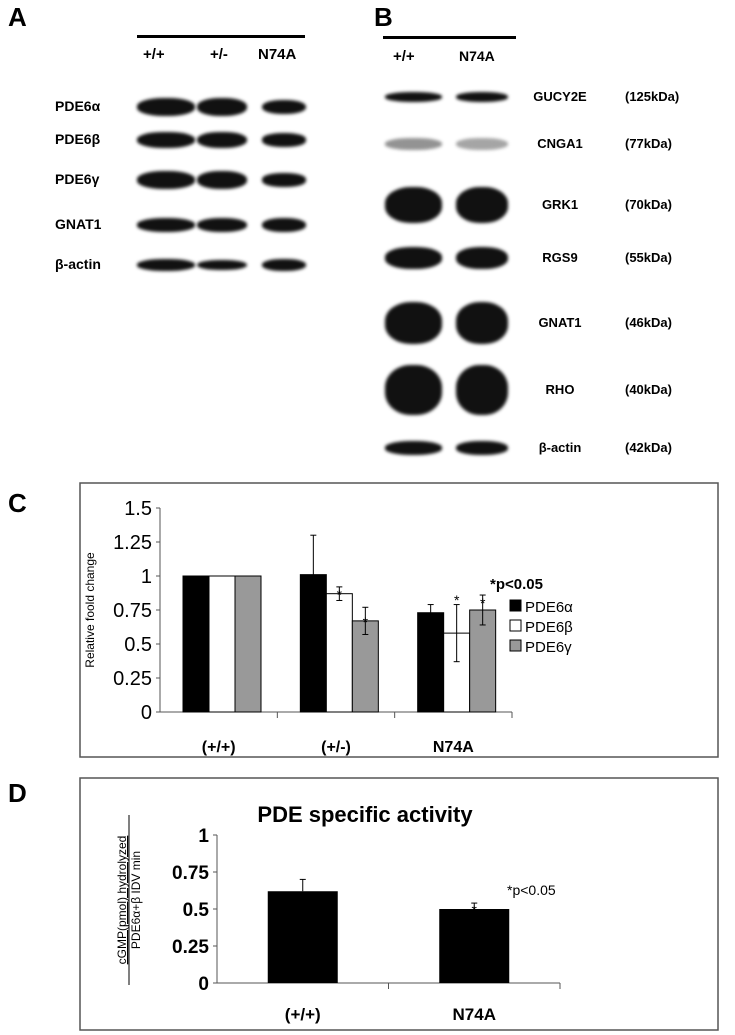 Image resolution: width=735 pixels, height=1035 pixels. Describe the element at coordinates (78, 224) in the screenshot. I see `panel-a-protein-label: GNAT1` at that location.